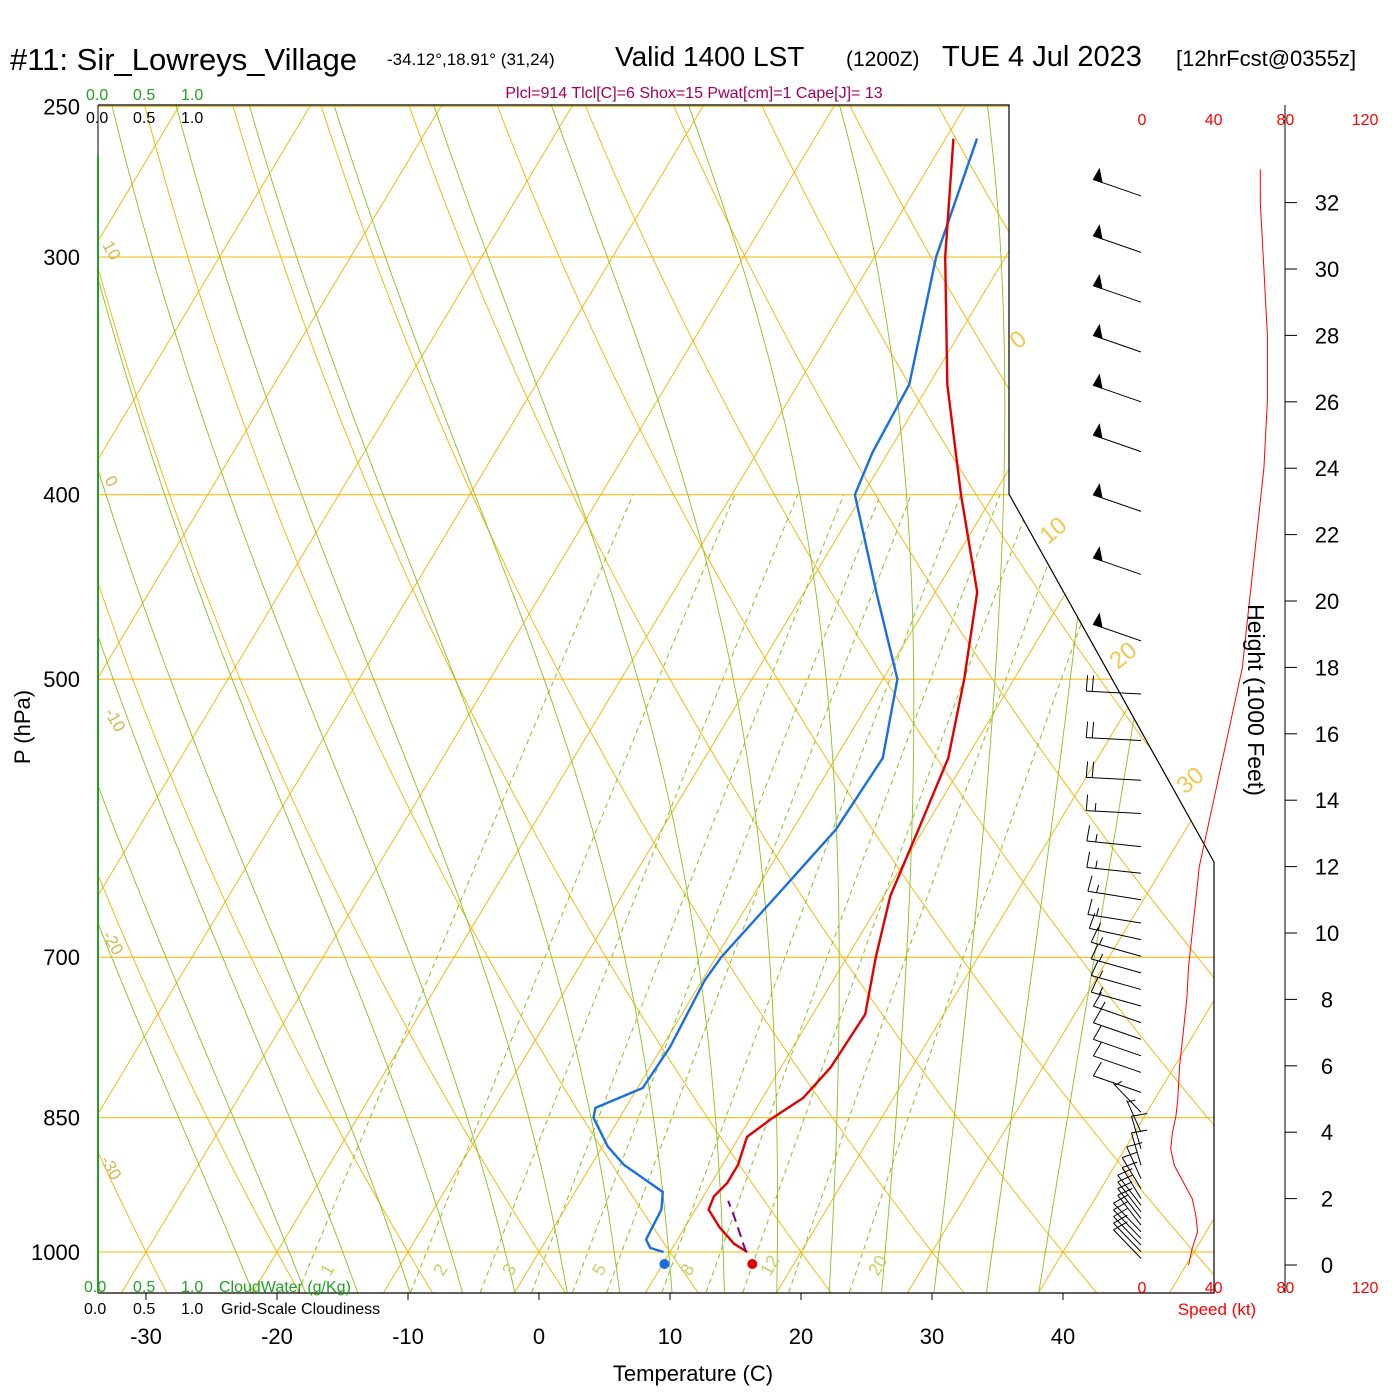 The image size is (1400, 1400). I want to click on cloudwater-tick: 1.0, so click(192, 95).